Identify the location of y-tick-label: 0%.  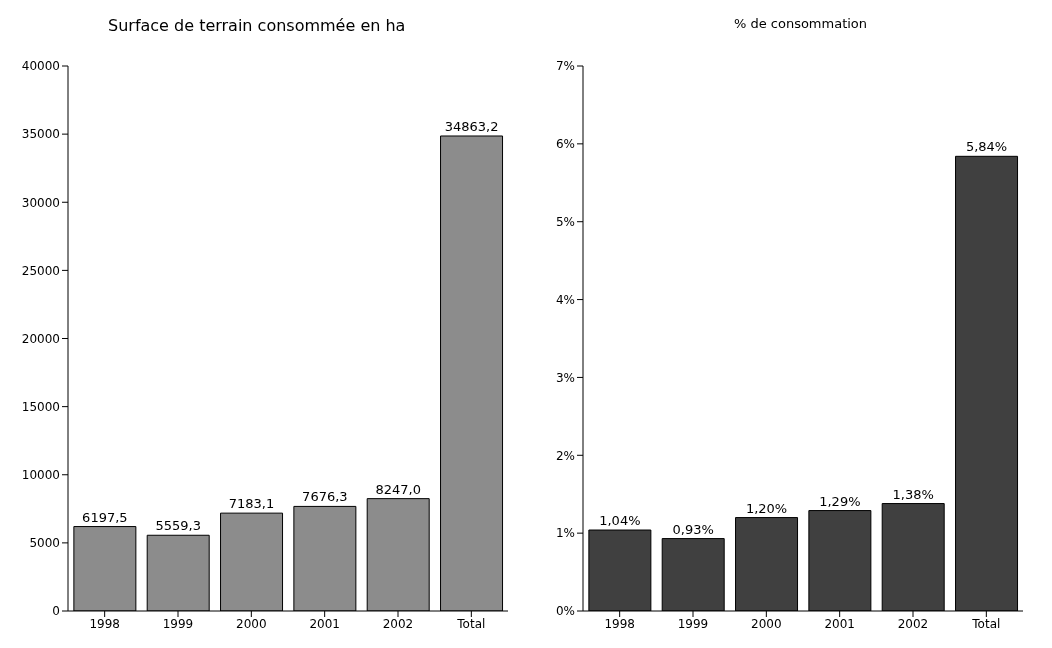
(565, 611).